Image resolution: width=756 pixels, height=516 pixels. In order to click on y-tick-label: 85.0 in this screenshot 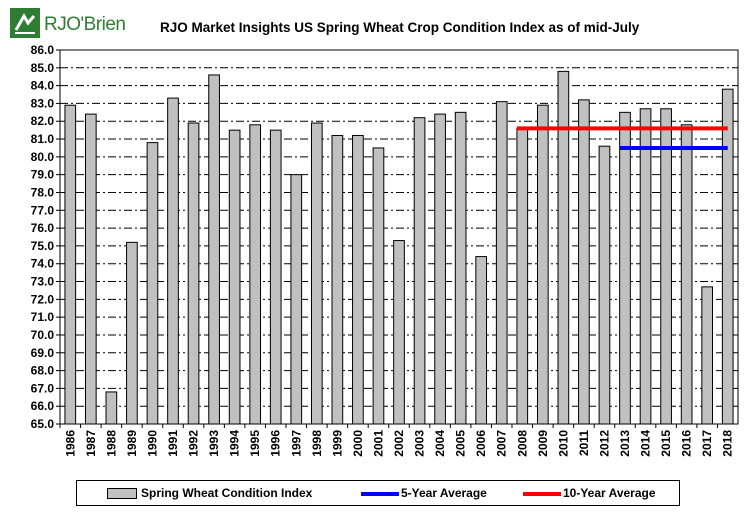, I will do `click(43, 68)`.